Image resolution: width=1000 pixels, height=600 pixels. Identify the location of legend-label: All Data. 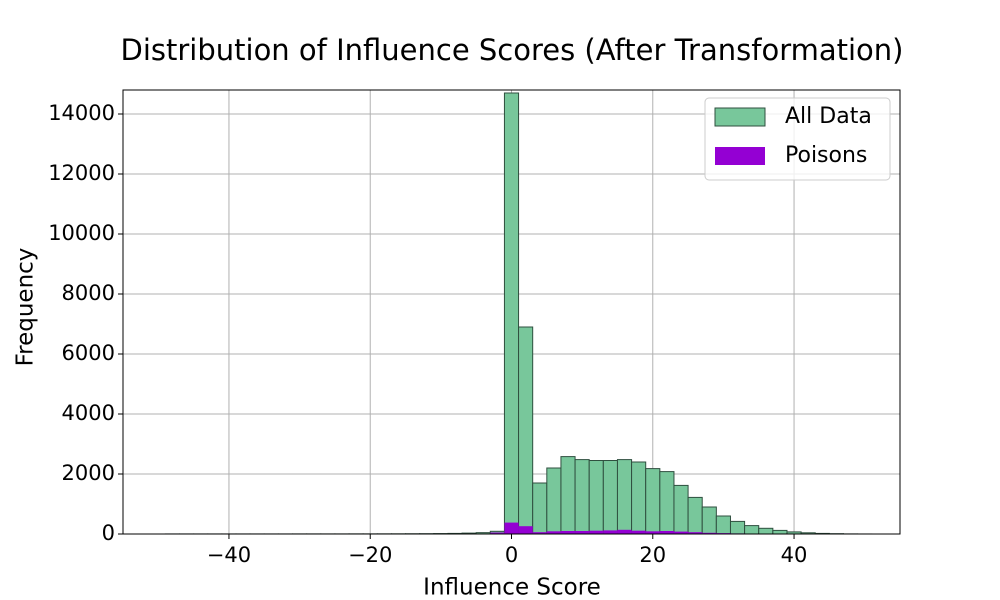
(828, 116).